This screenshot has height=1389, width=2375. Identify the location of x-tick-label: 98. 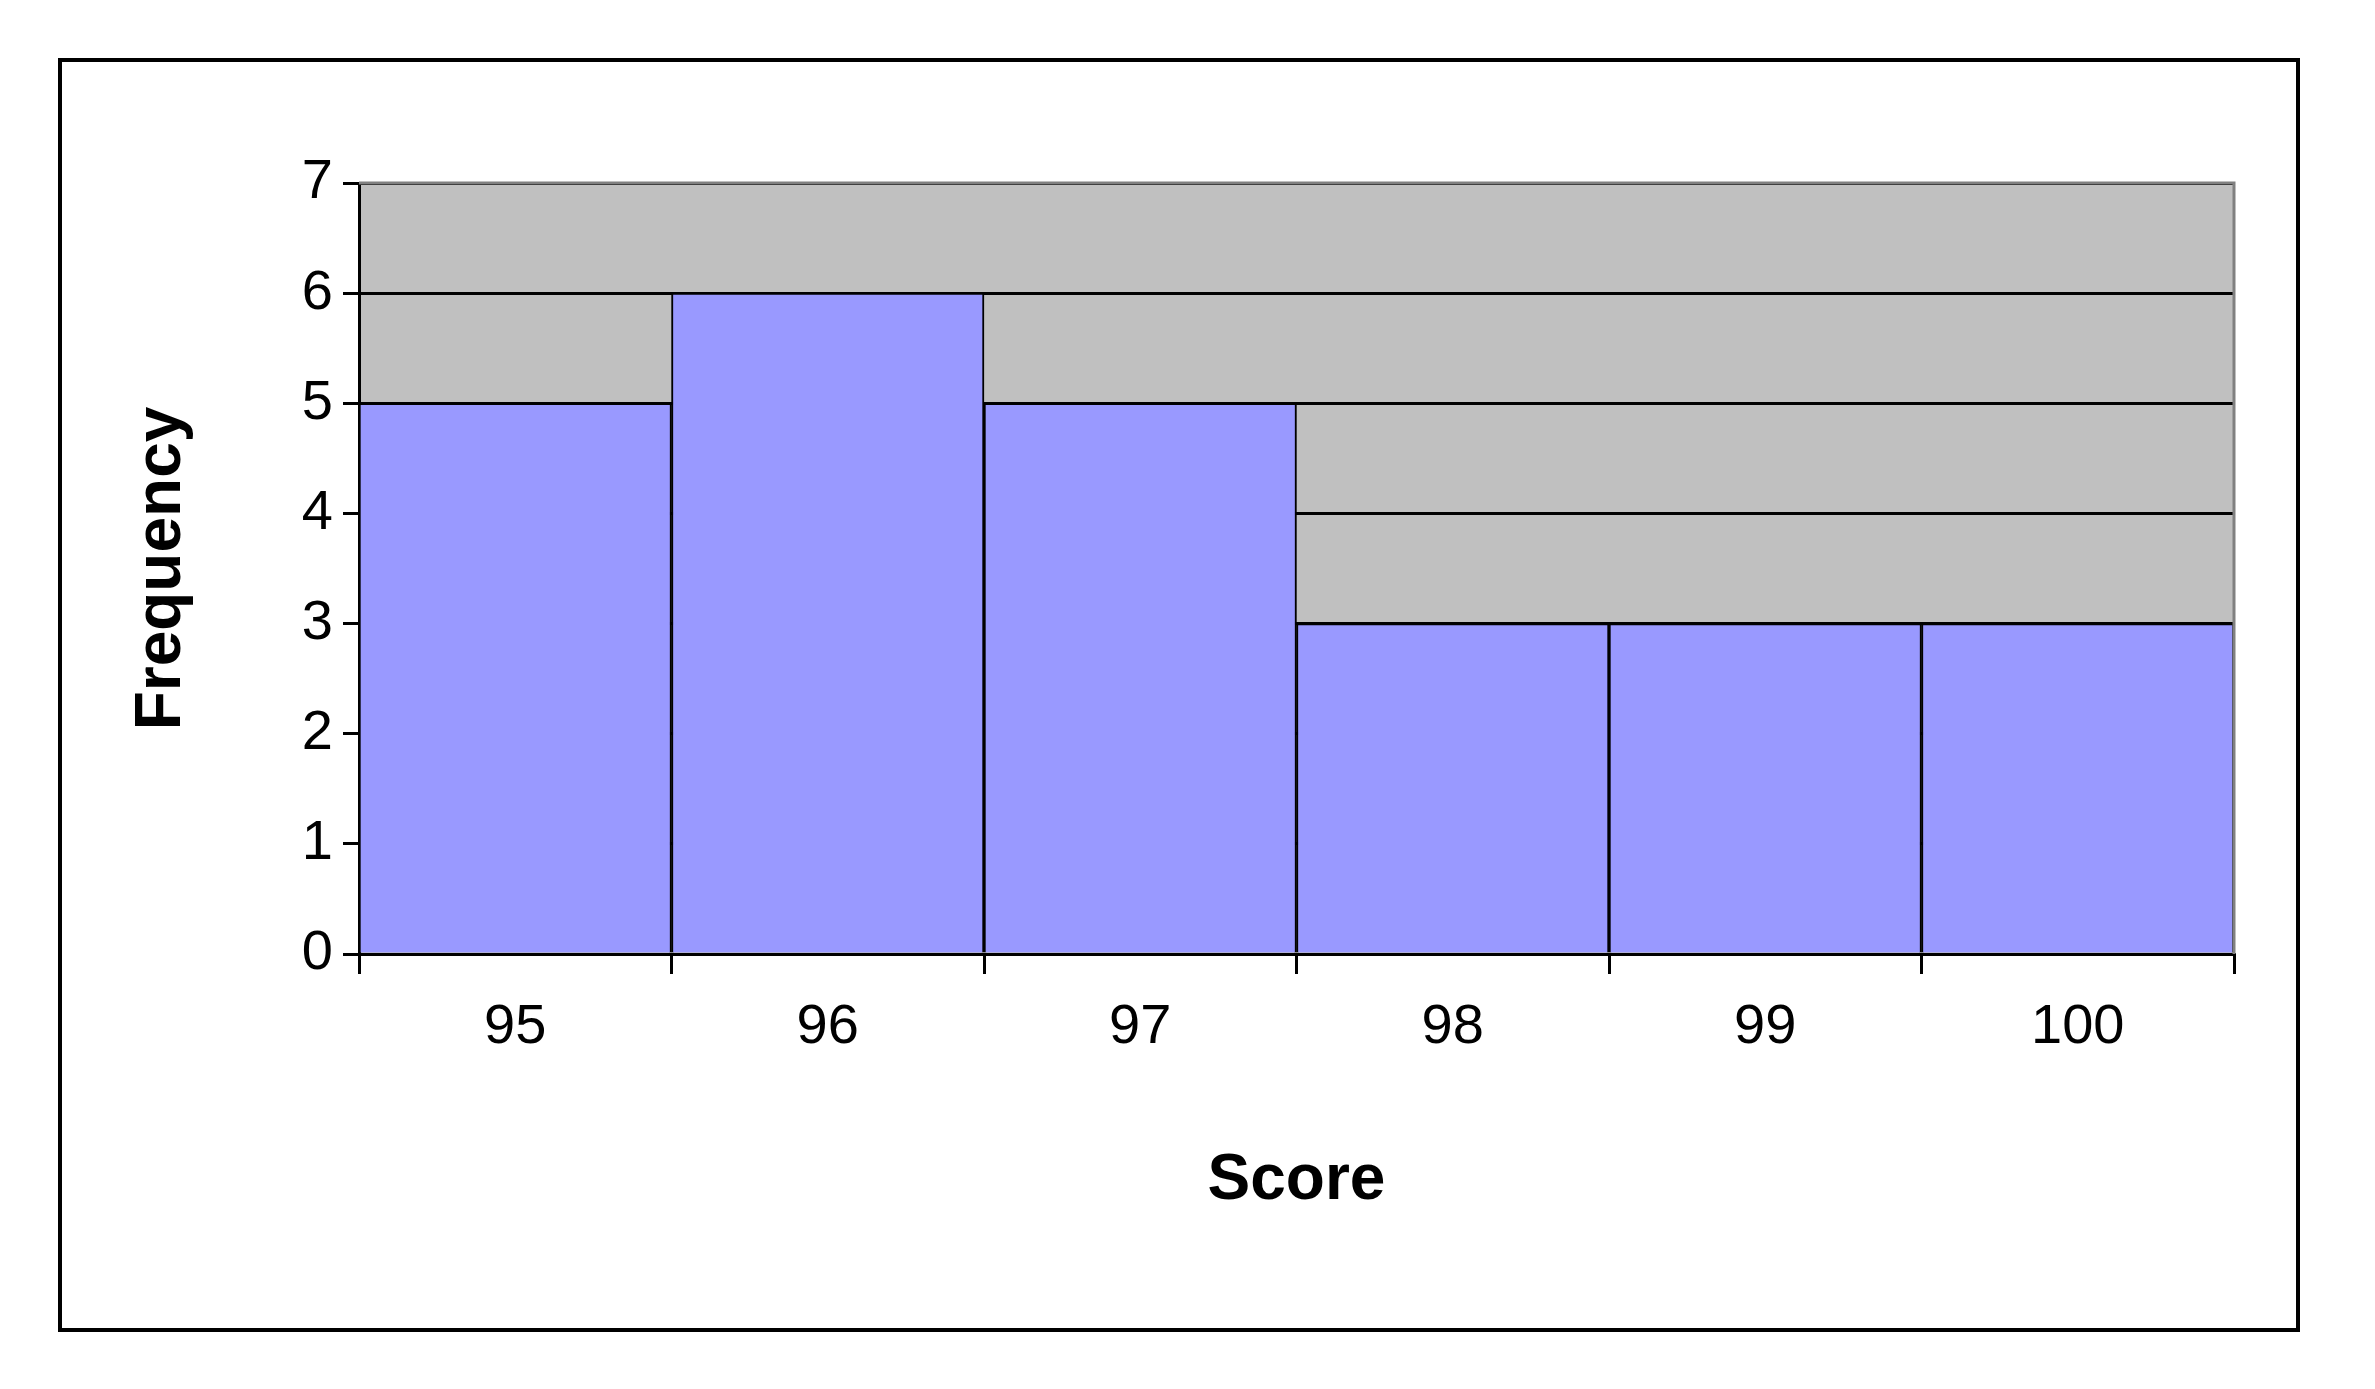
(1452, 1024).